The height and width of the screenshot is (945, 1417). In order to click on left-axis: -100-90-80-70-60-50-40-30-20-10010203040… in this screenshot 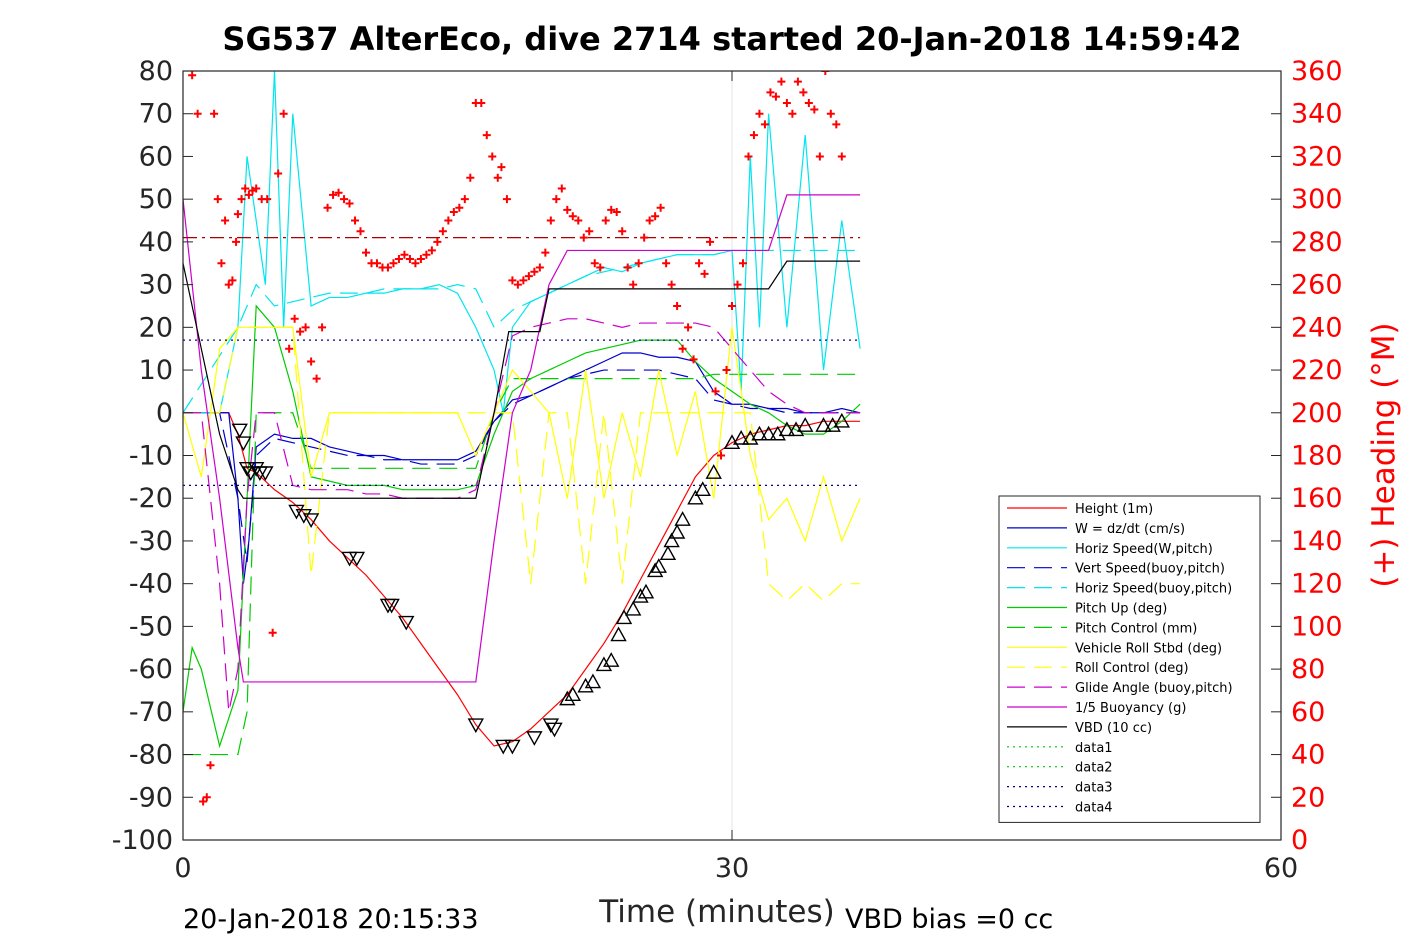, I will do `click(152, 456)`.